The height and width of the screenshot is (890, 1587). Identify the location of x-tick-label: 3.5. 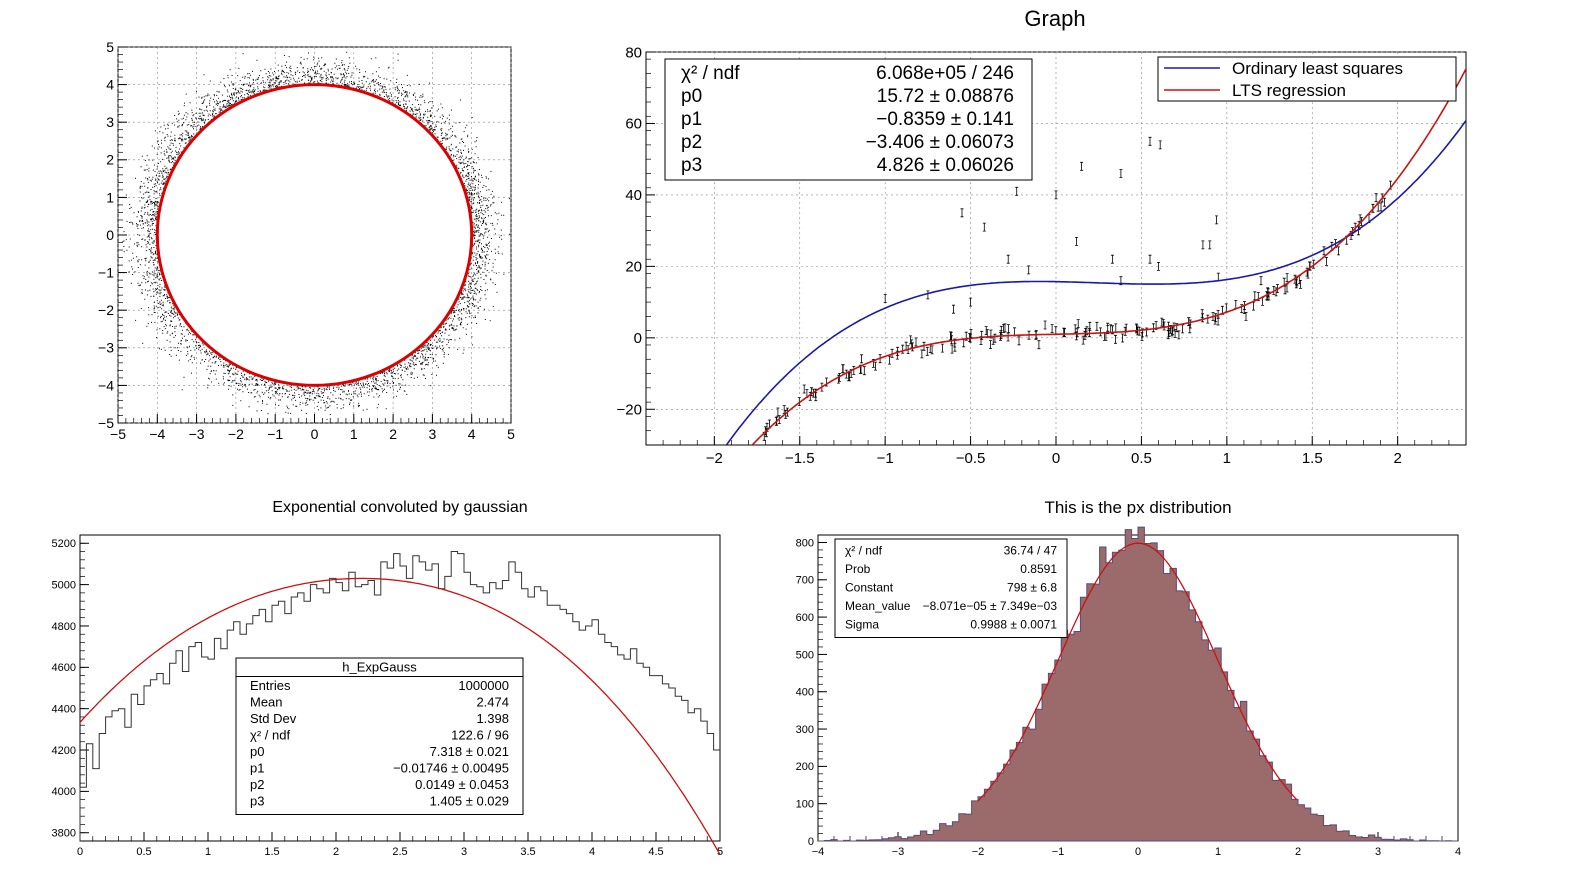
(527, 852).